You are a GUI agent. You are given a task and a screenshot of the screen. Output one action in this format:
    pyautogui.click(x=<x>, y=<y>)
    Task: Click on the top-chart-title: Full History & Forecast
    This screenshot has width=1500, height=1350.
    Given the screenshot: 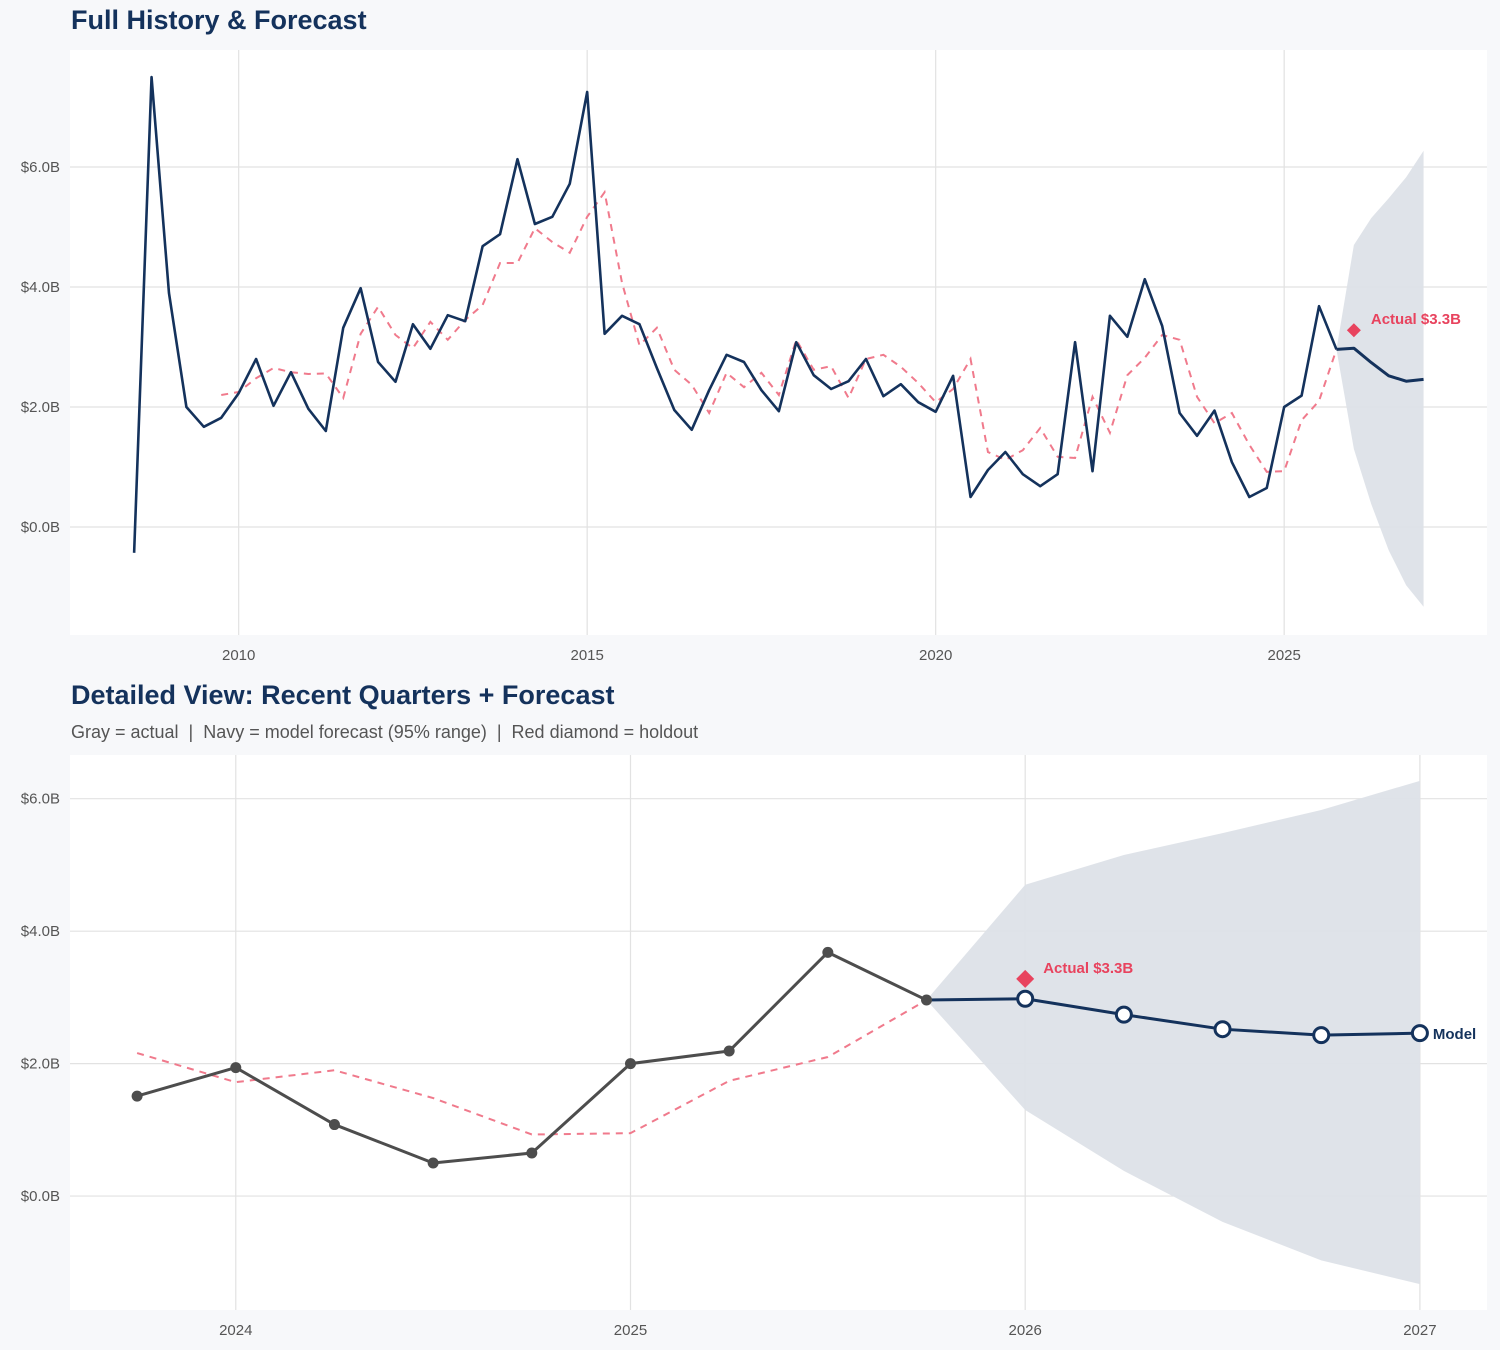 What is the action you would take?
    pyautogui.click(x=219, y=20)
    